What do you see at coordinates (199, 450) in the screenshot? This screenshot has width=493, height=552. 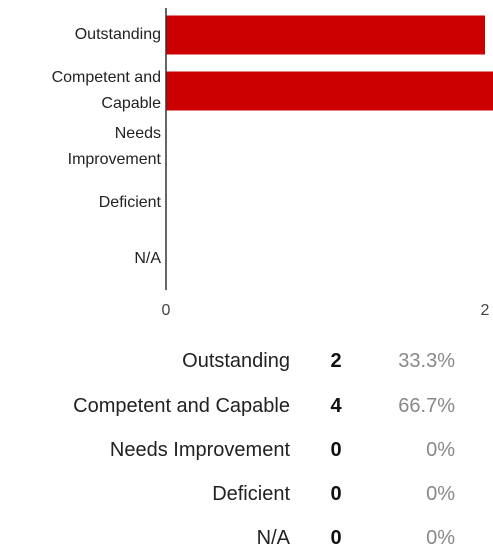 I see `row-label: Needs Improvement` at bounding box center [199, 450].